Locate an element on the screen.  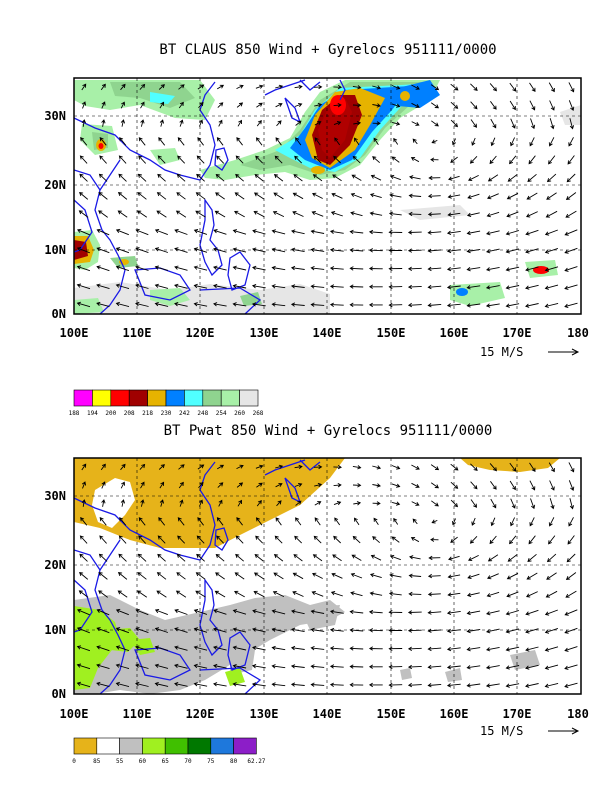
colorbar-label: 62.27 is located at coordinates (256, 761).